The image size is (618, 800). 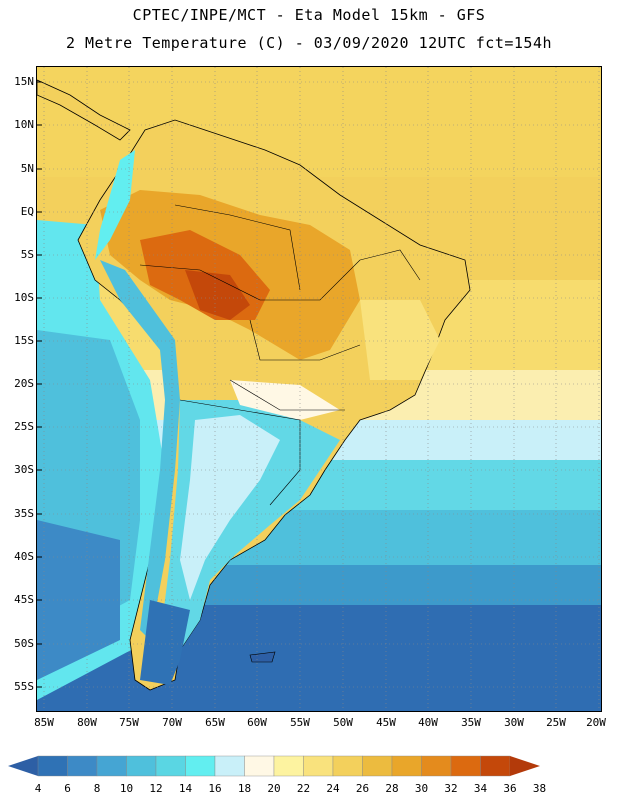 What do you see at coordinates (24, 686) in the screenshot?
I see `lat-label: 55S` at bounding box center [24, 686].